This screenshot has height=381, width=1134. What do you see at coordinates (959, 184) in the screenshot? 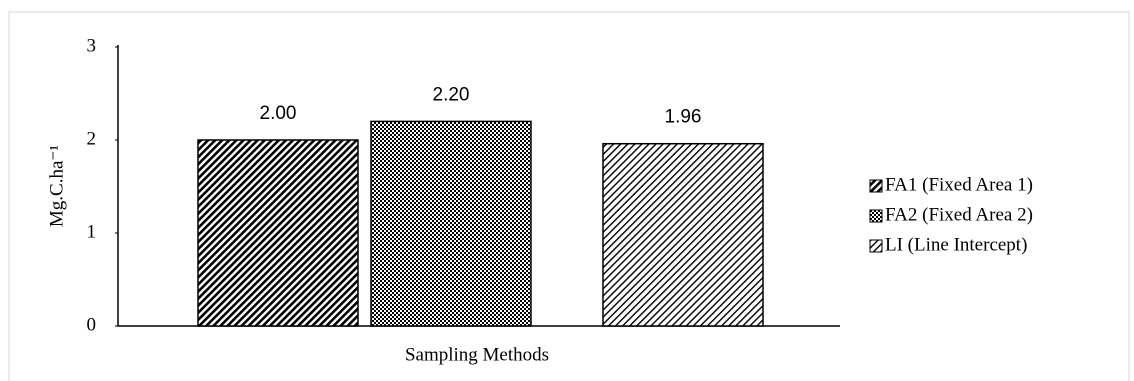
I see `legend-label: FA1 (Fixed Area 1)` at bounding box center [959, 184].